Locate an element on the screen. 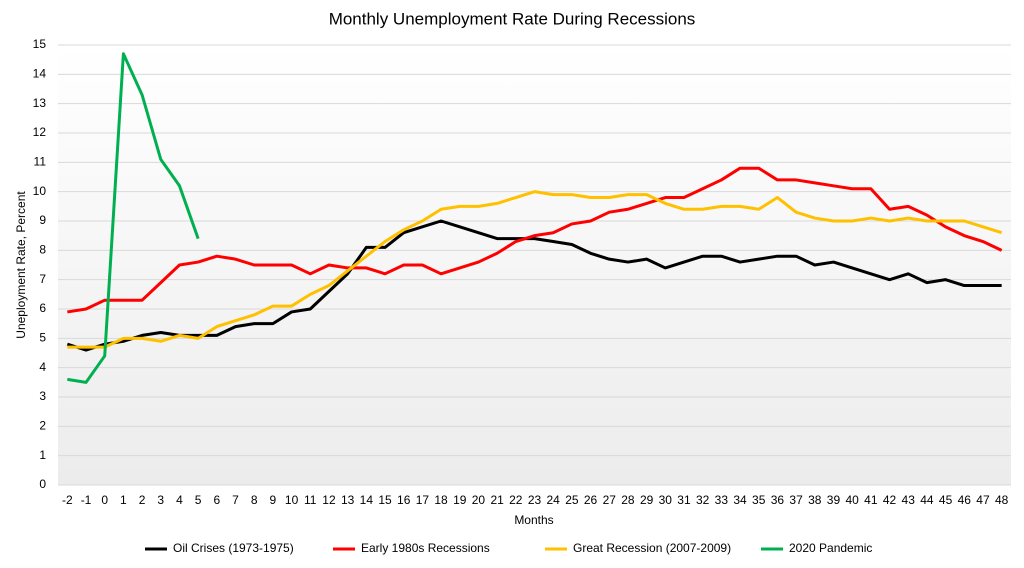 The height and width of the screenshot is (568, 1024). x-tick-label: 19 is located at coordinates (460, 500).